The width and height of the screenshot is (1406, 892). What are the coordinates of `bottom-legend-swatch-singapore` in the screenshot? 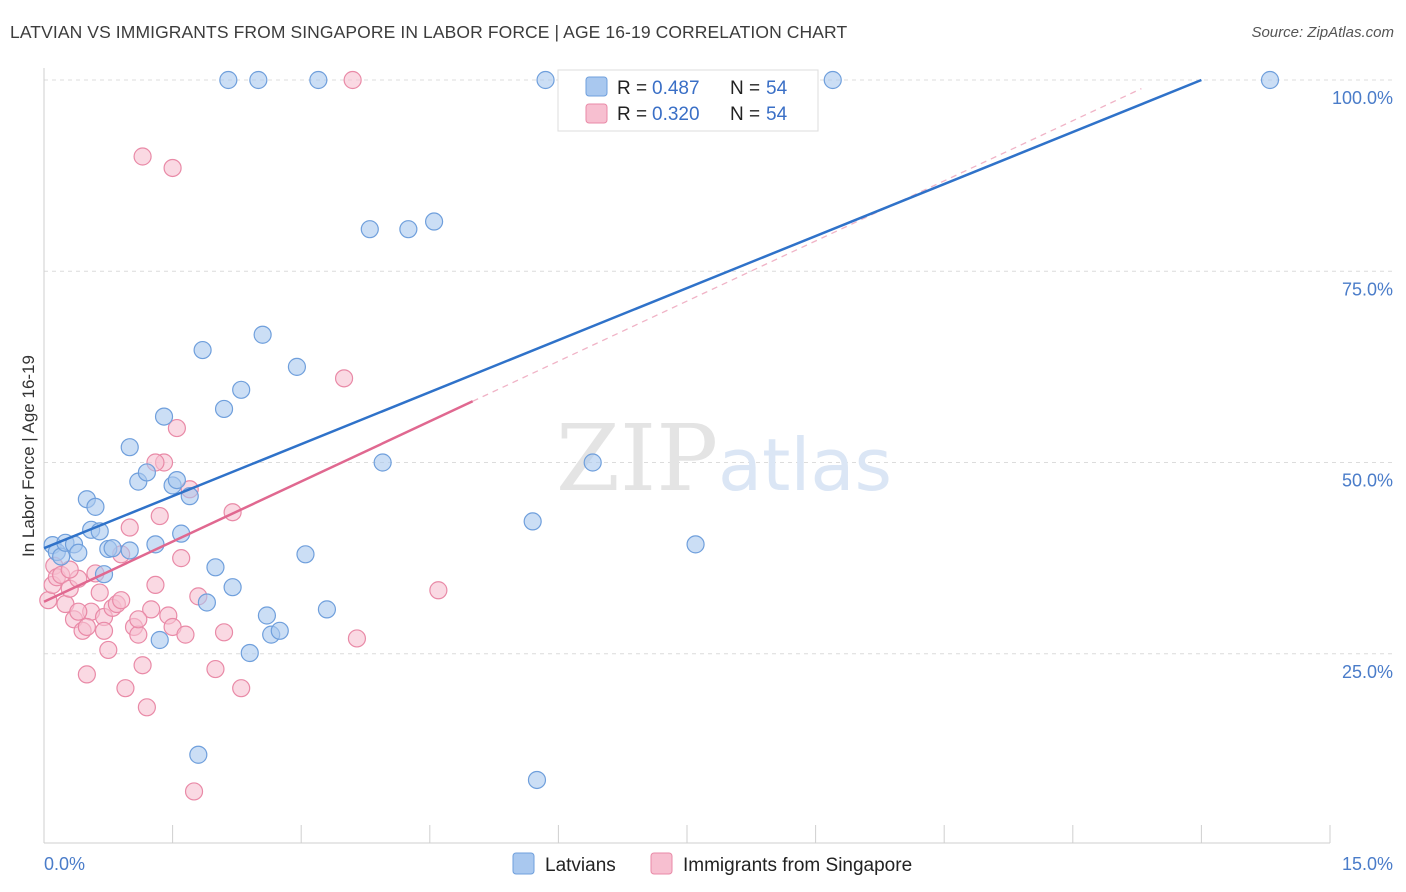 It's located at (661, 863).